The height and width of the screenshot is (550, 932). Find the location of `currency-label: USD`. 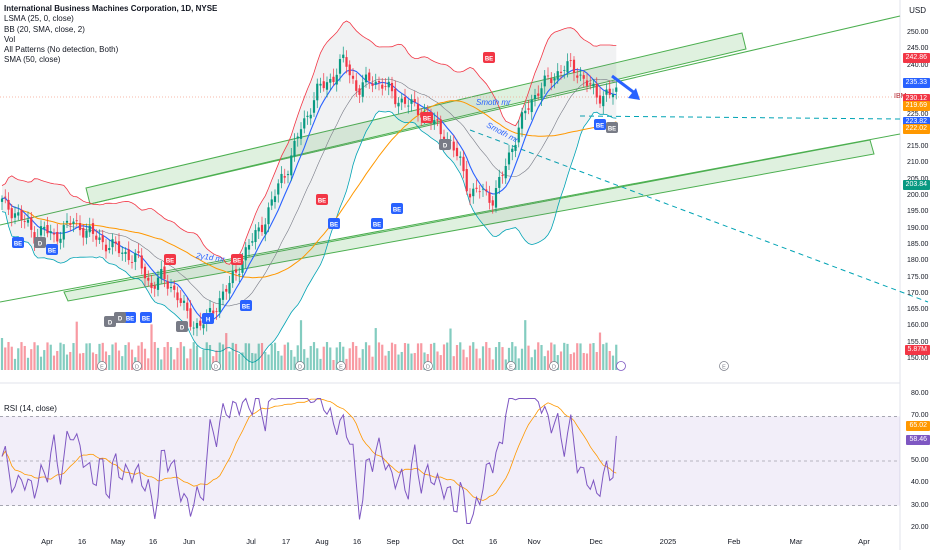

currency-label: USD is located at coordinates (917, 10).